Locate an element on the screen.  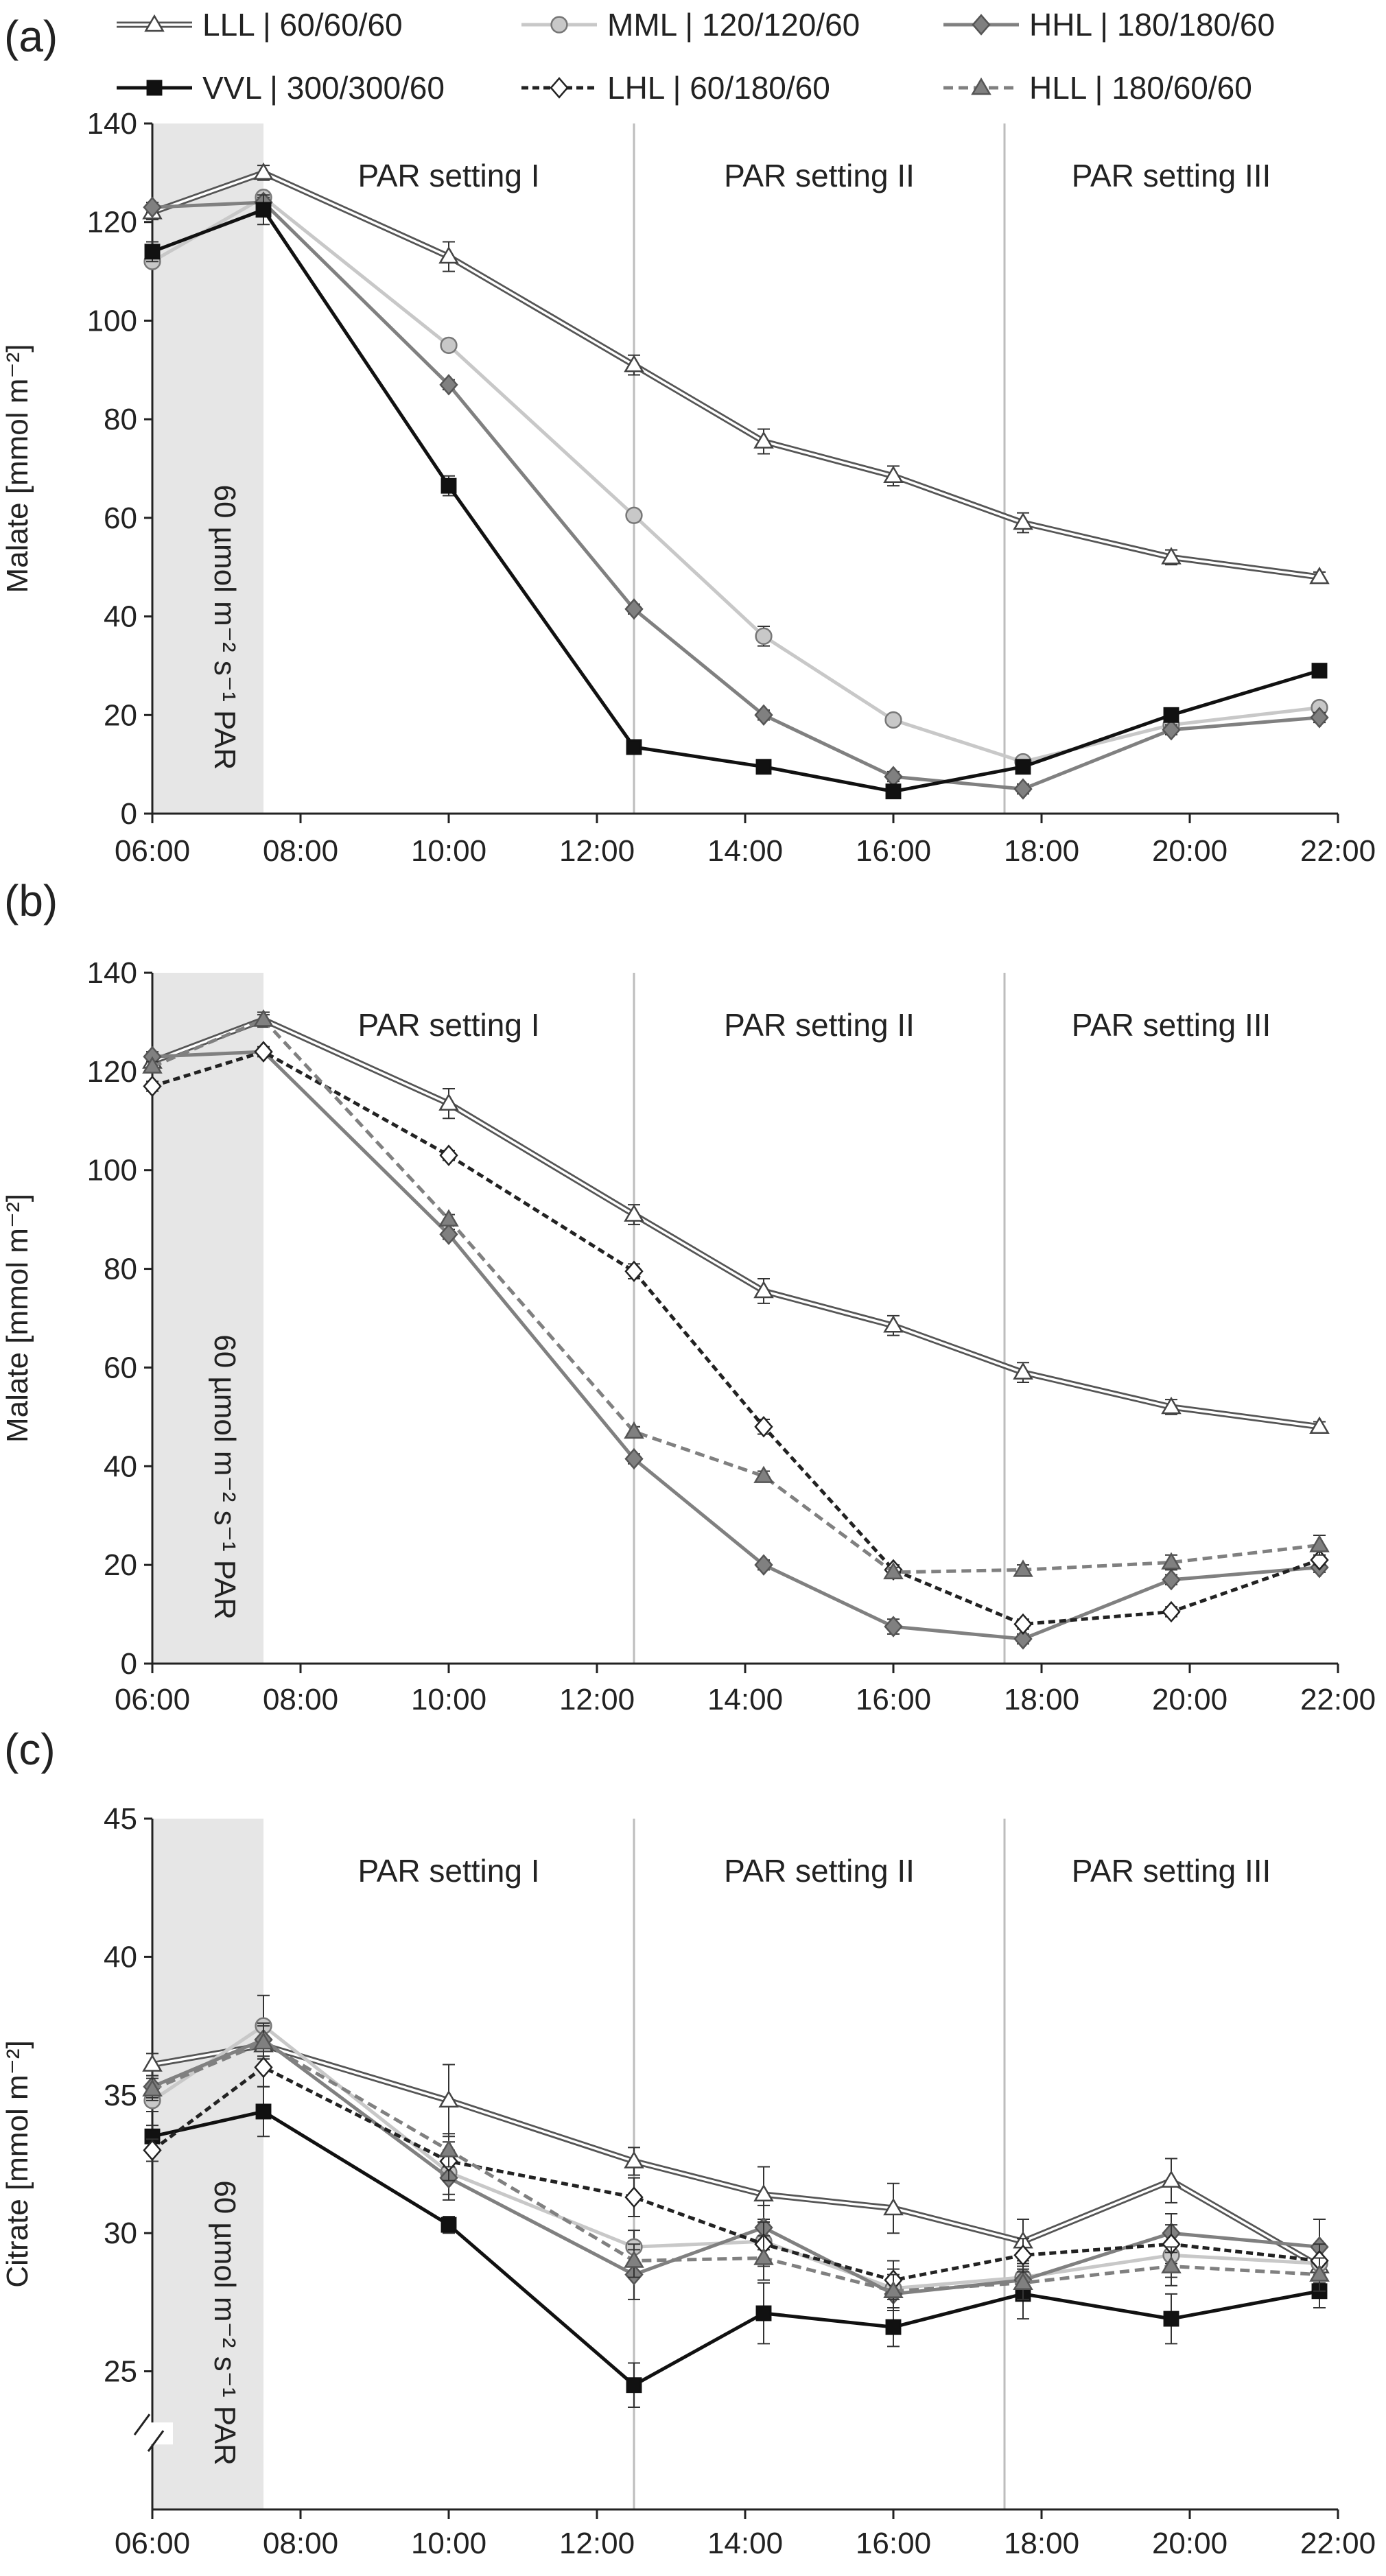
legend-label-hhl: HHL | 180/180/60 is located at coordinates (1152, 25).